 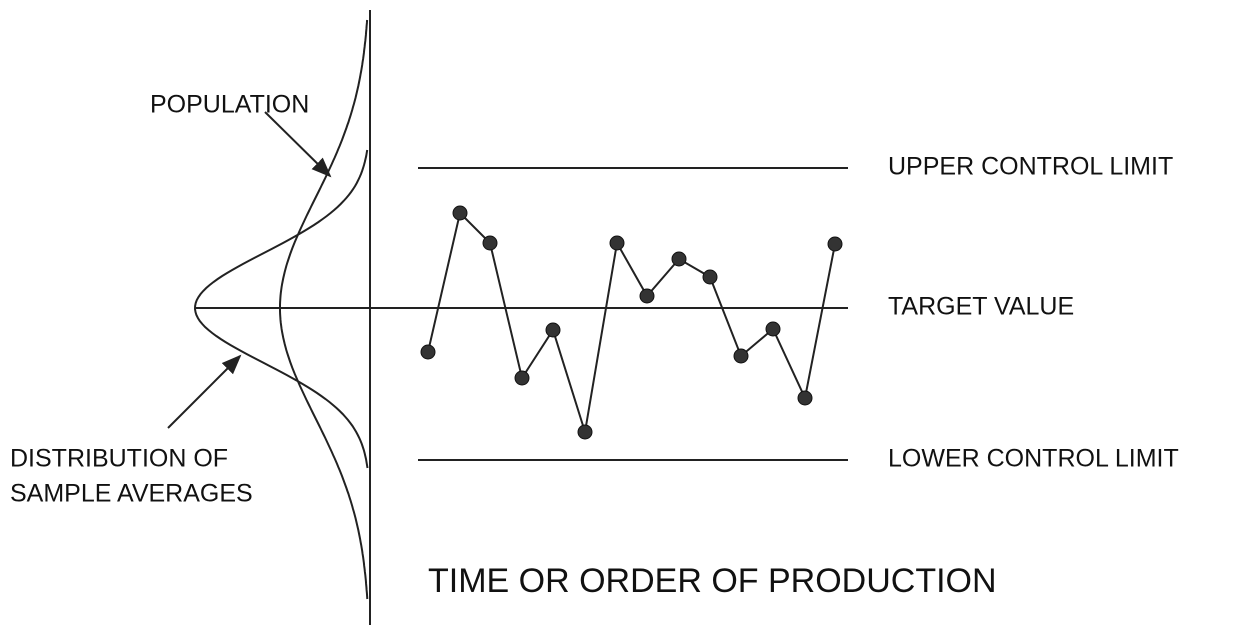 What do you see at coordinates (631, 322) in the screenshot?
I see `points` at bounding box center [631, 322].